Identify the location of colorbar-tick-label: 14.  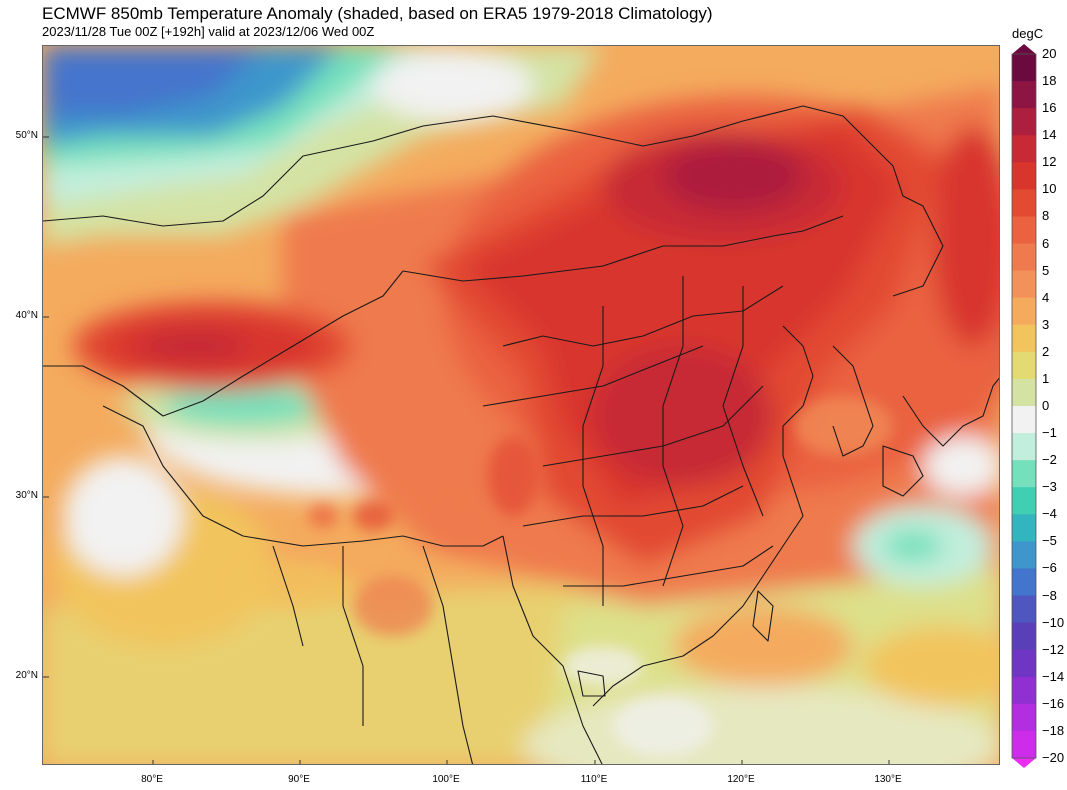
(1049, 135).